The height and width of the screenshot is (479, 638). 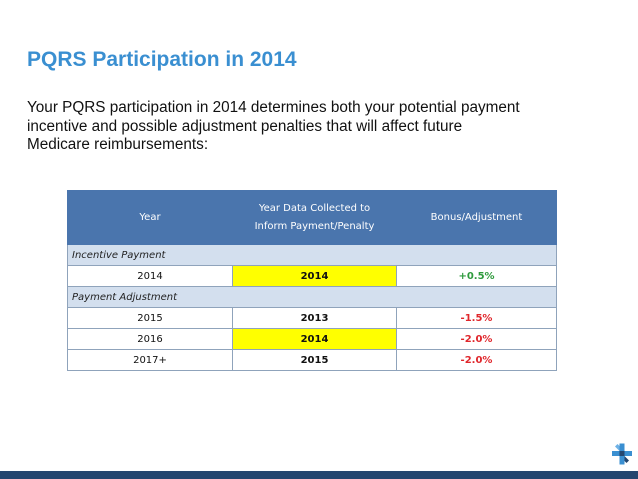 What do you see at coordinates (150, 360) in the screenshot?
I see `cell-year: 2017+` at bounding box center [150, 360].